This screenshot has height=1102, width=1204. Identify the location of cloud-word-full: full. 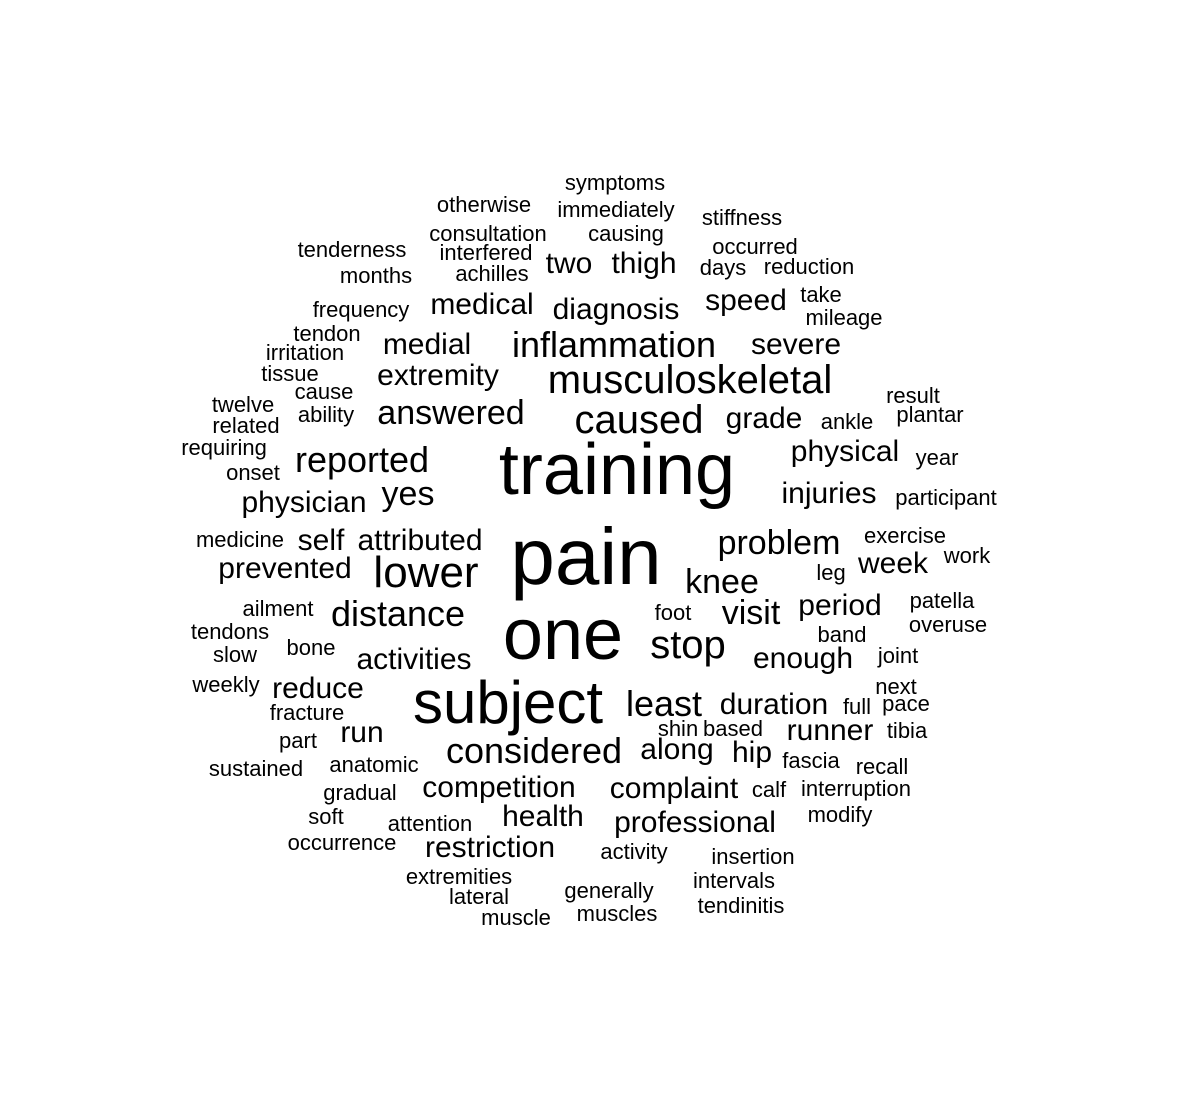
(857, 706).